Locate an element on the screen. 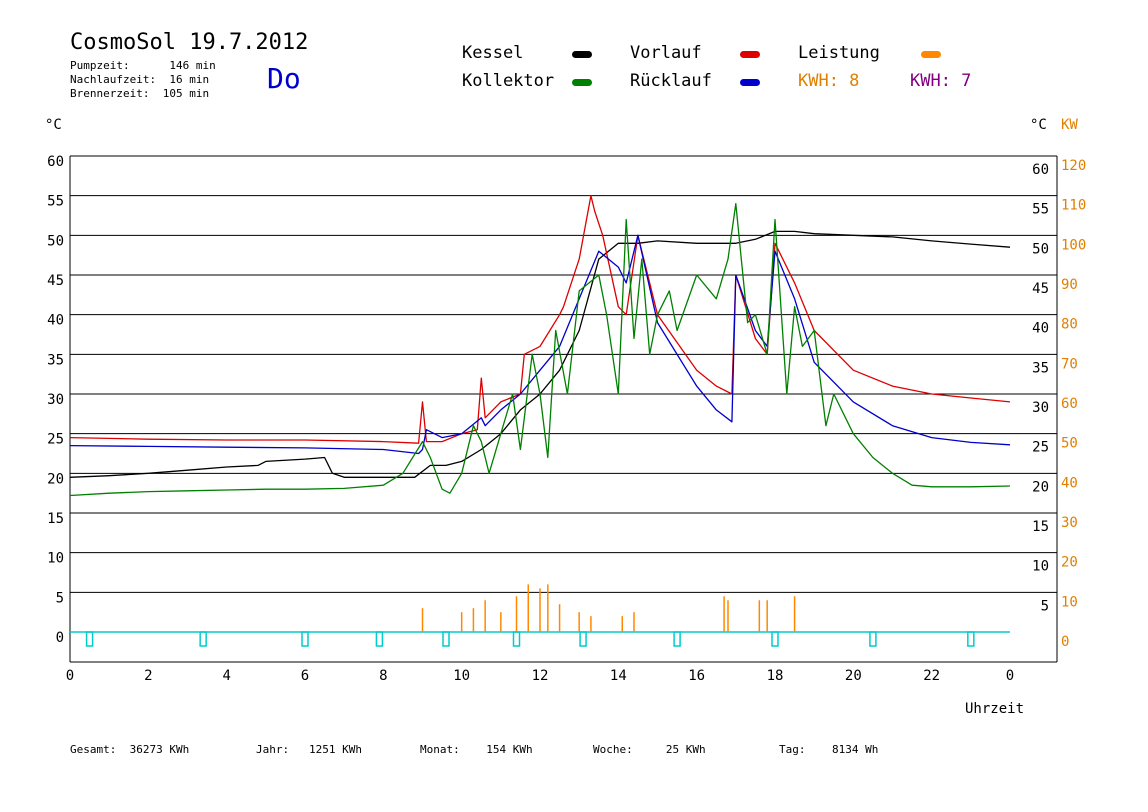  x-tick-label: 16 is located at coordinates (696, 676).